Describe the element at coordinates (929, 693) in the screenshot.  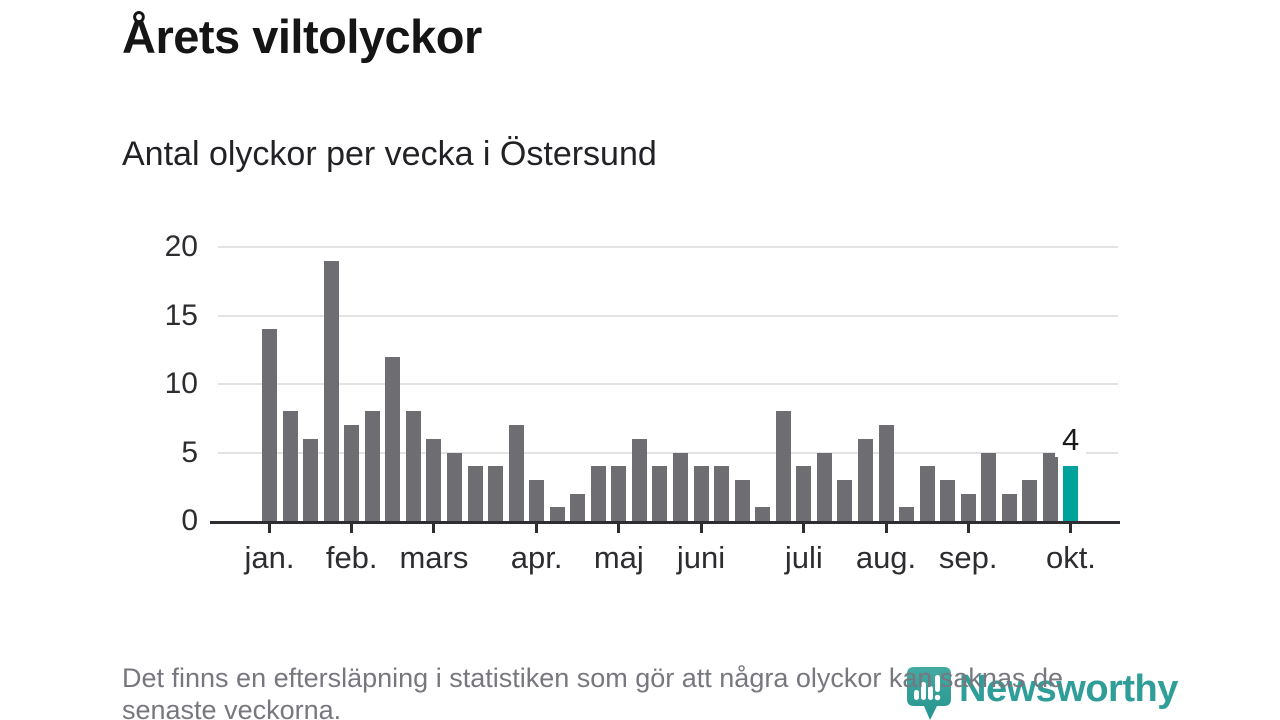
I see `newsworthy-pin-bar-chart-icon` at that location.